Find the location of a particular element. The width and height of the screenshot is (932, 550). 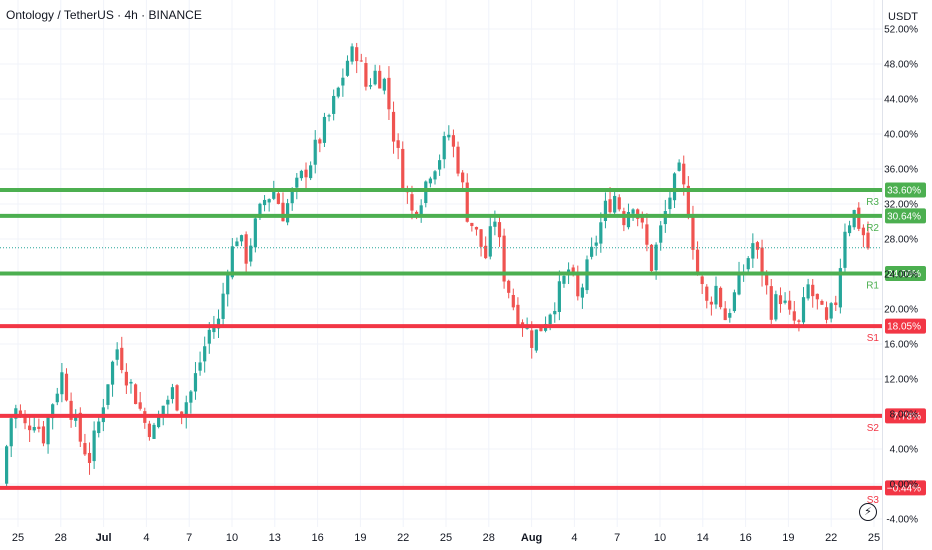

lightning-icon: ⚡ is located at coordinates (868, 512).